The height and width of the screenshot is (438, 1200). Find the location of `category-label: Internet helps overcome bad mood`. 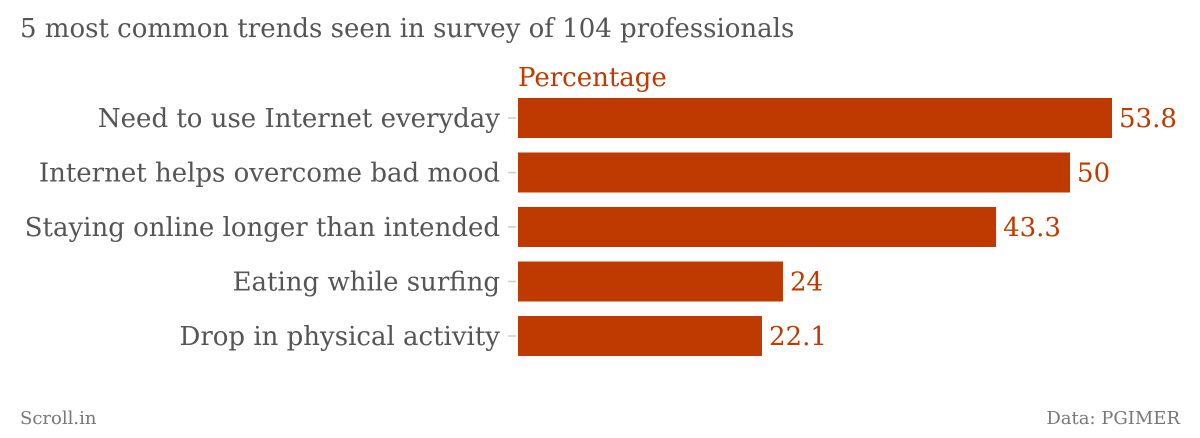

category-label: Internet helps overcome bad mood is located at coordinates (269, 174).